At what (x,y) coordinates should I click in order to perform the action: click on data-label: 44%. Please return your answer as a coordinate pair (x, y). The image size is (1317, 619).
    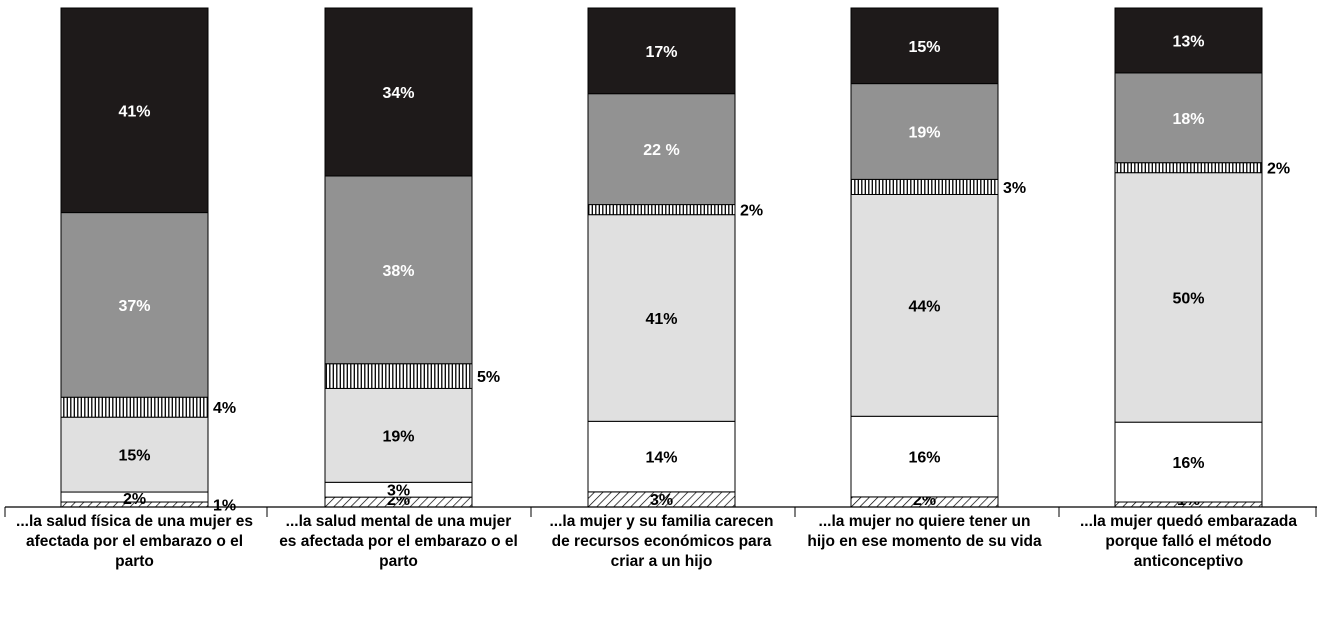
    Looking at the image, I should click on (924, 306).